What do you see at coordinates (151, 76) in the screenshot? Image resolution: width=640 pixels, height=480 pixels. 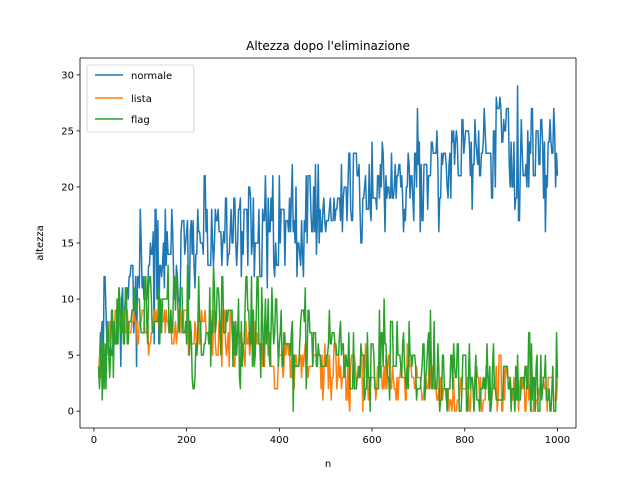 I see `legend-label-normale: normale` at bounding box center [151, 76].